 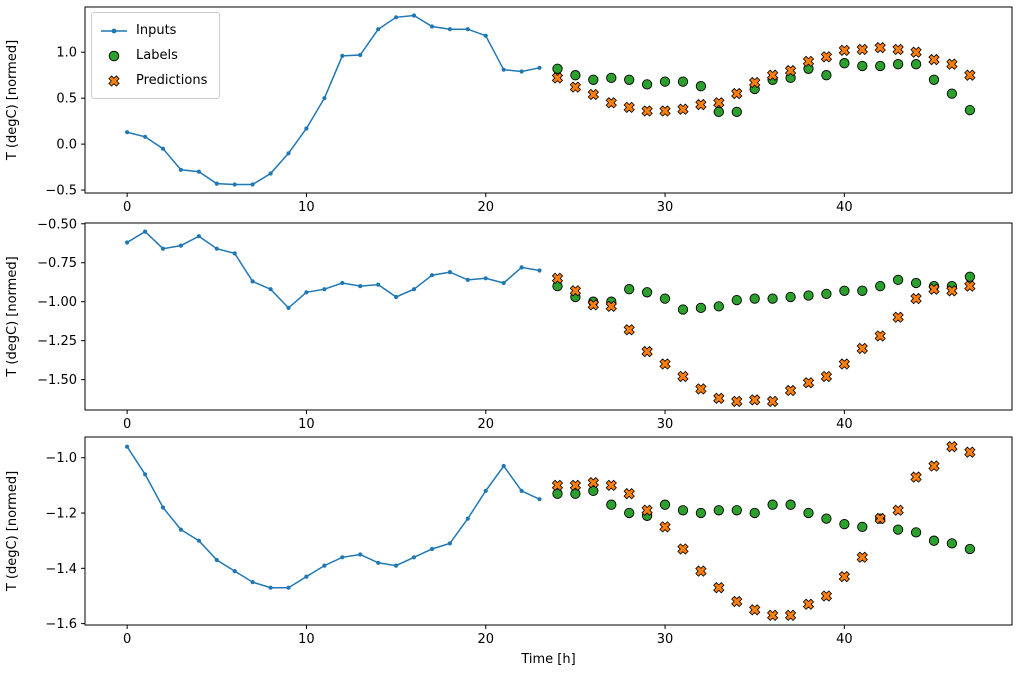 What do you see at coordinates (844, 639) in the screenshot?
I see `x-tick-label: 40` at bounding box center [844, 639].